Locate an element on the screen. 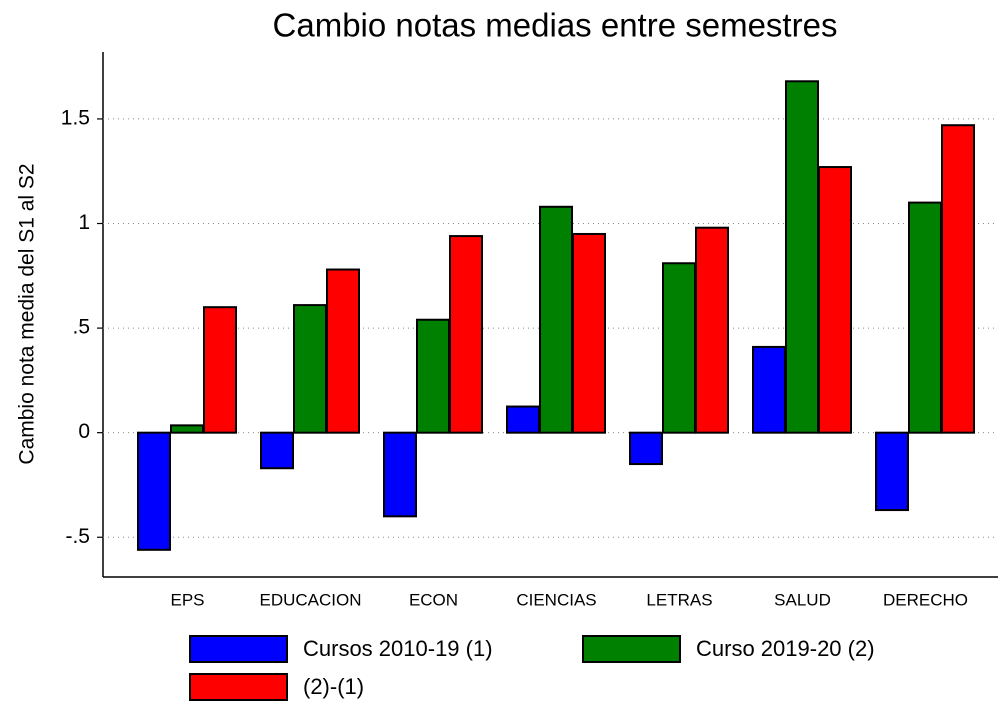 This screenshot has width=1000, height=702. y-tick-label: 1.5 is located at coordinates (75, 117).